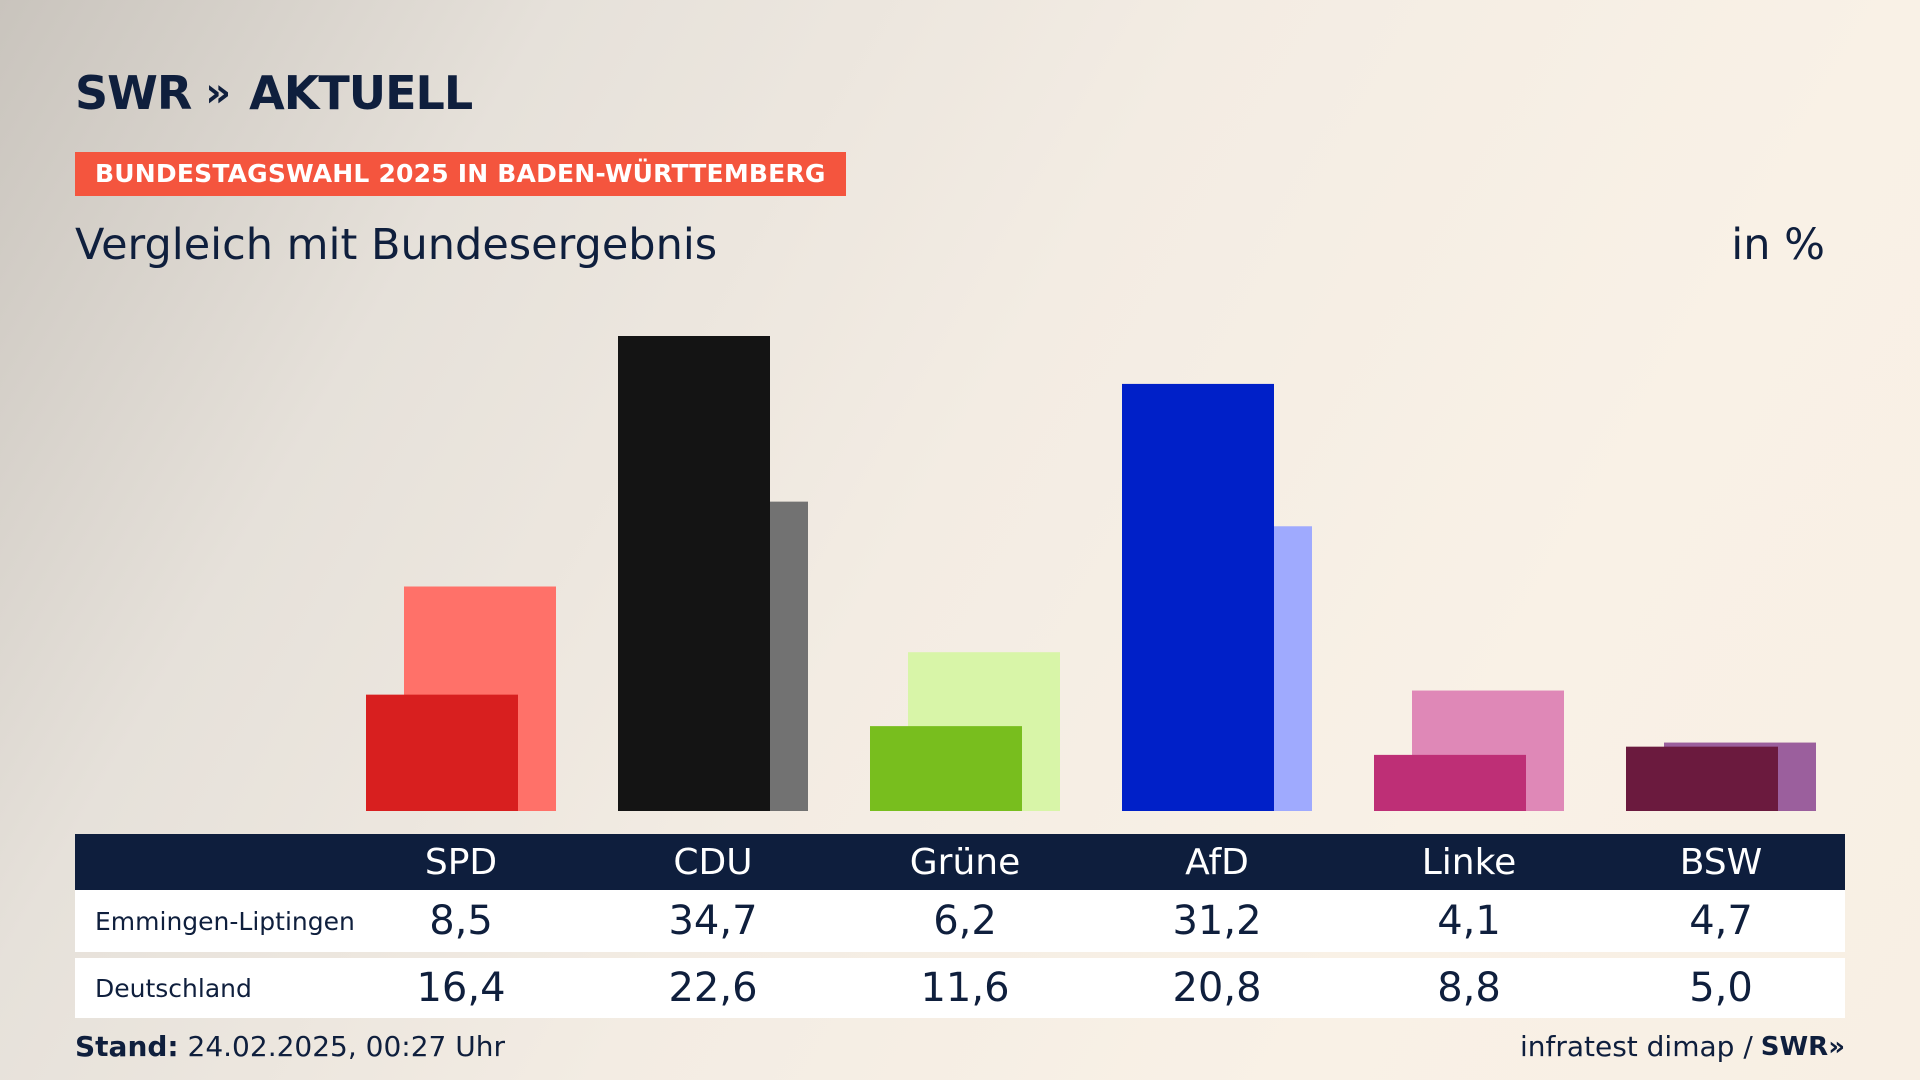  Describe the element at coordinates (133, 93) in the screenshot. I see `brand-name: SWR` at that location.